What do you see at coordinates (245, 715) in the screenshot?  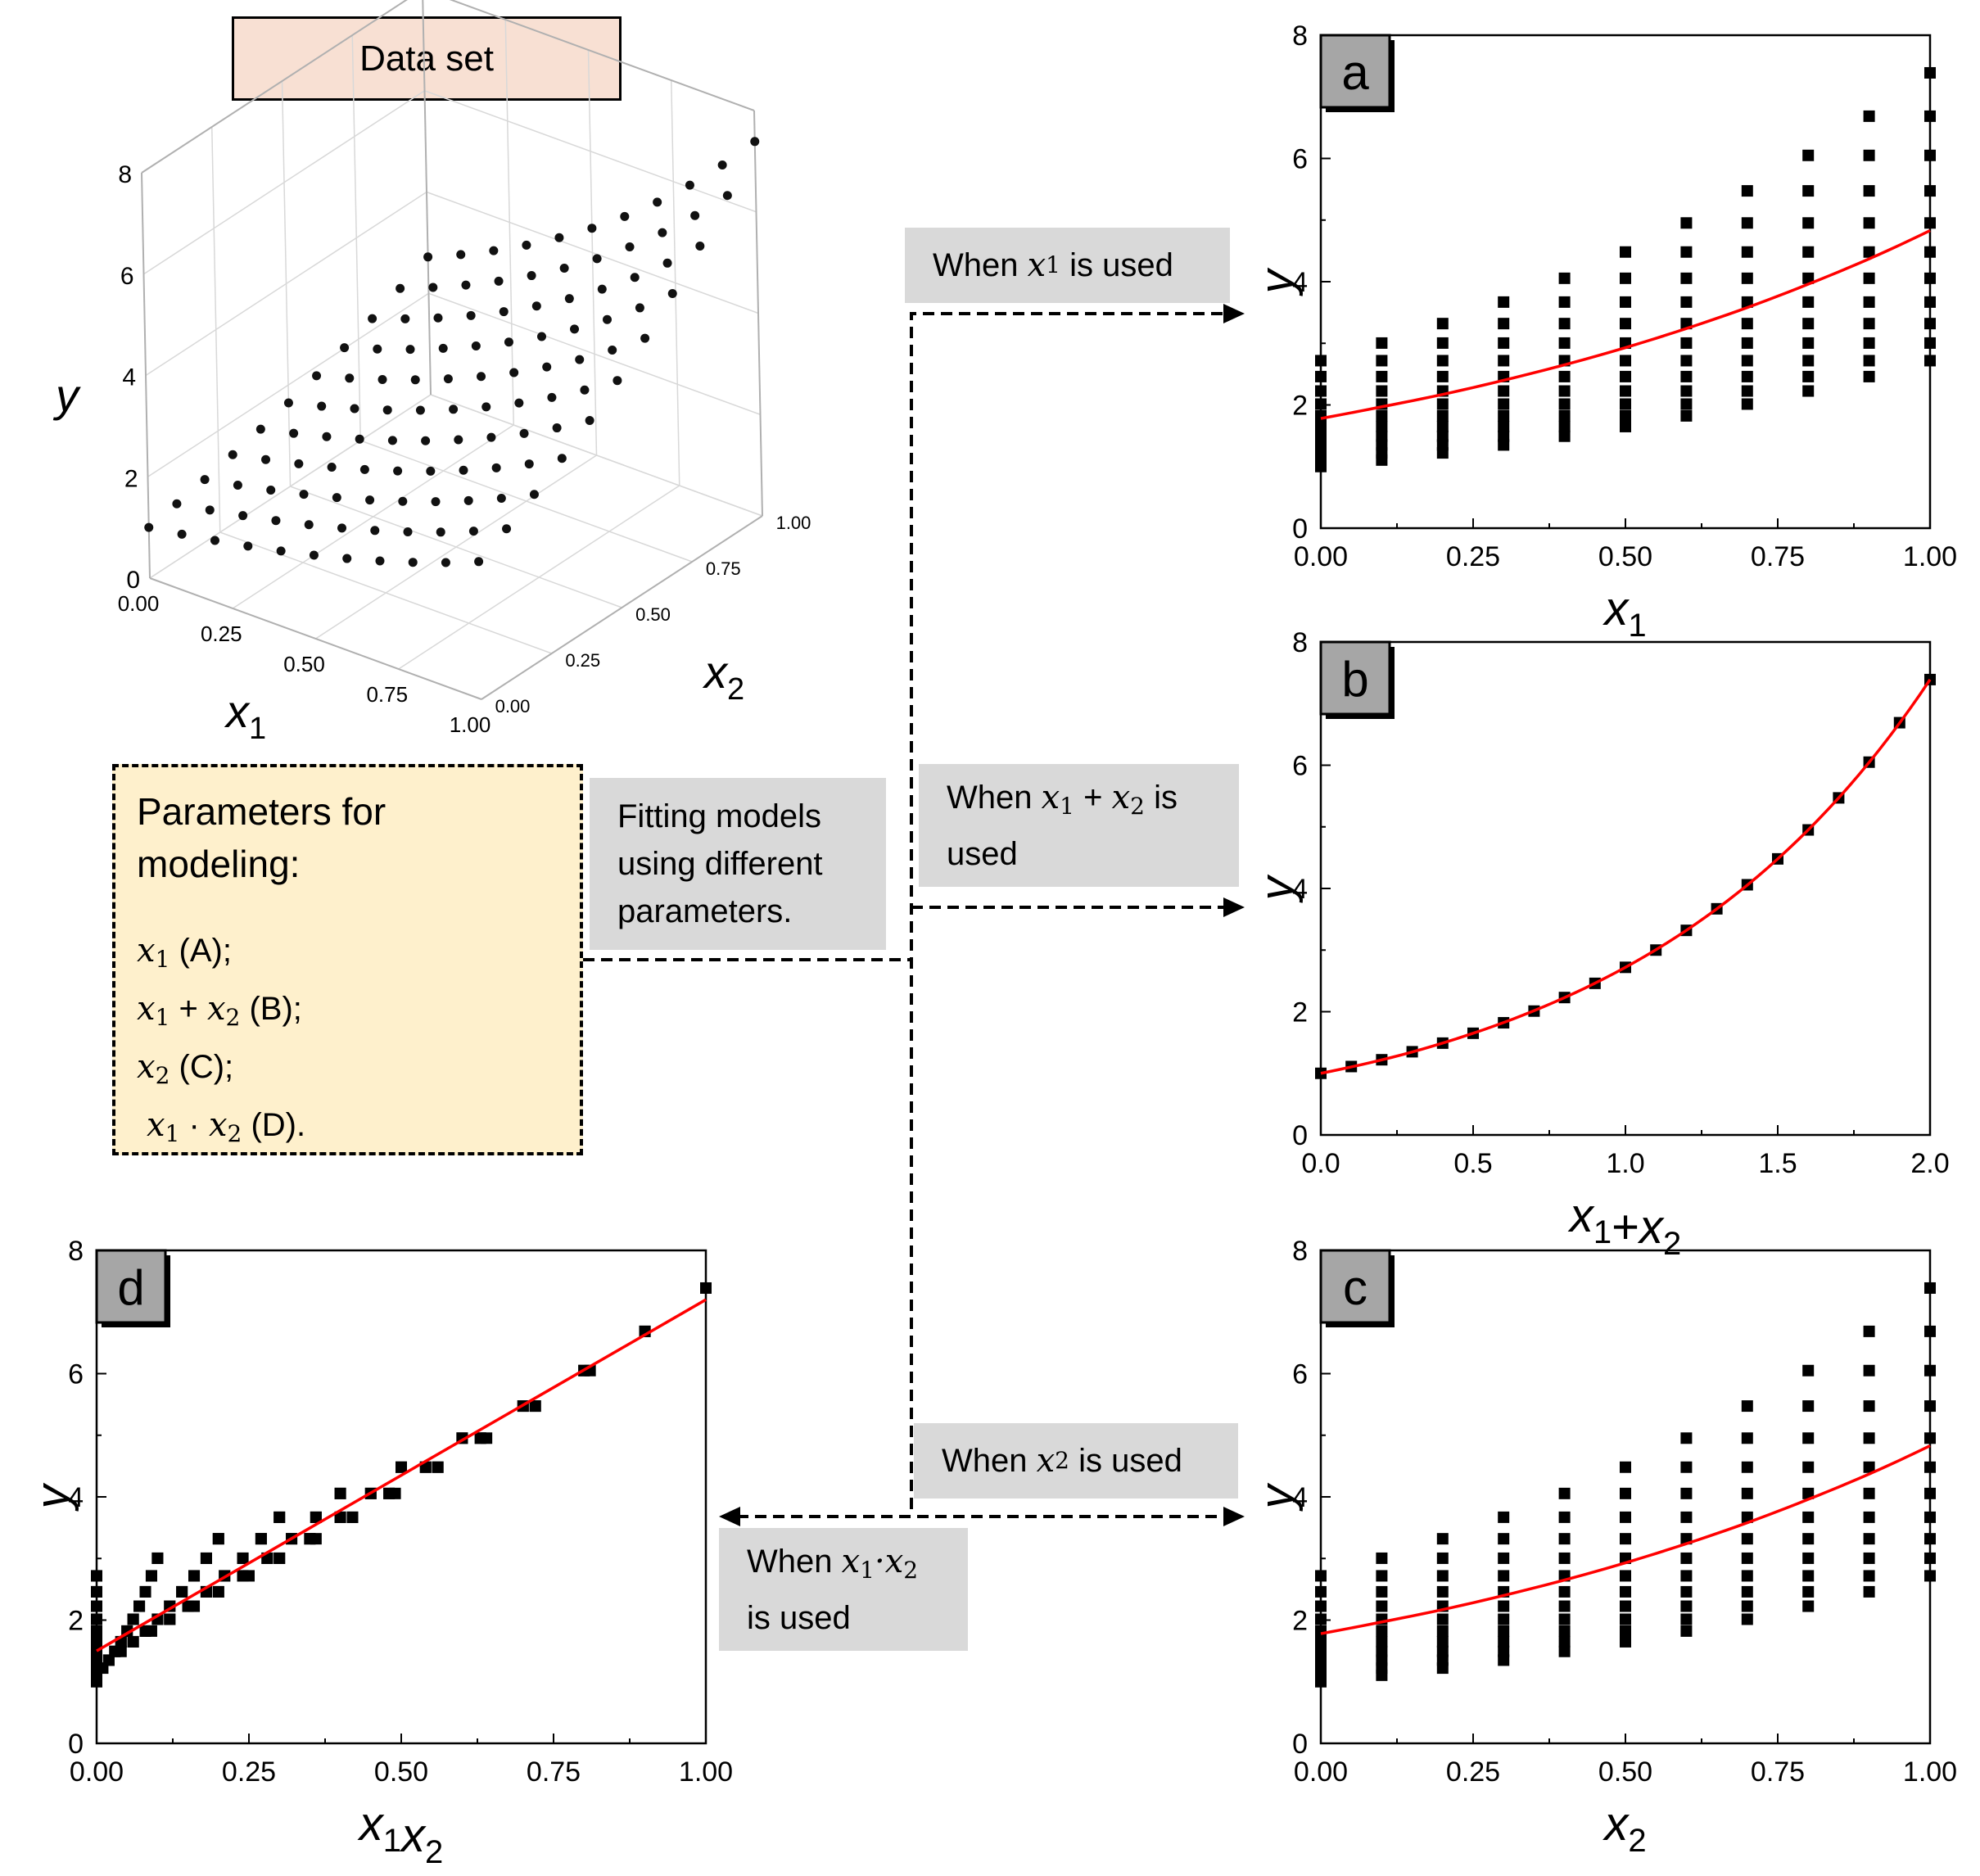 I see `x1-axis-label: x1` at bounding box center [245, 715].